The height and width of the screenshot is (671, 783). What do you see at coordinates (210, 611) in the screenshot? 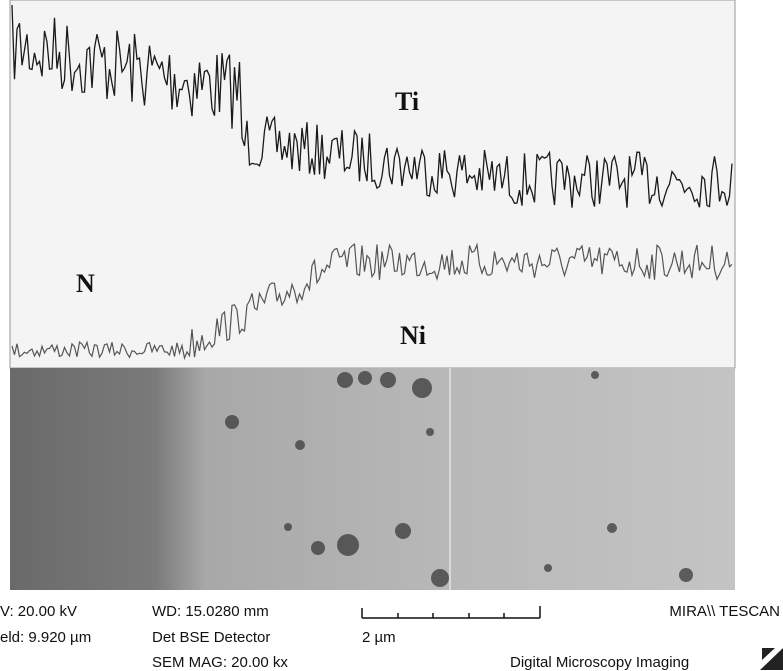
I see `wd: WD: 15.0280 mm` at bounding box center [210, 611].